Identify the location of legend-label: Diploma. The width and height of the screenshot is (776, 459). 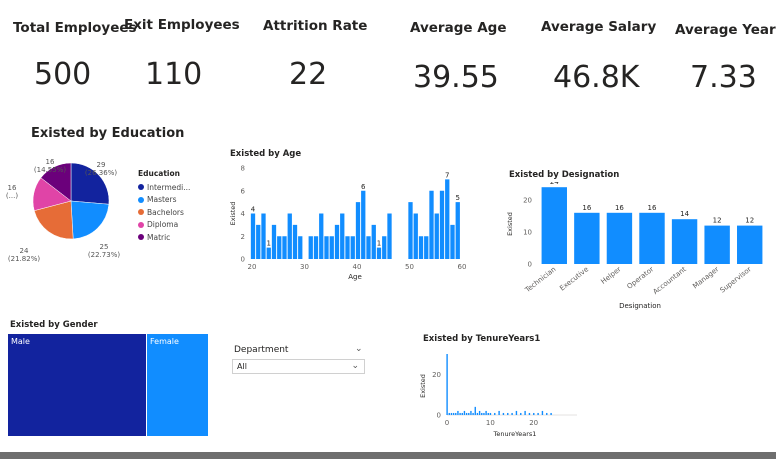
(163, 225).